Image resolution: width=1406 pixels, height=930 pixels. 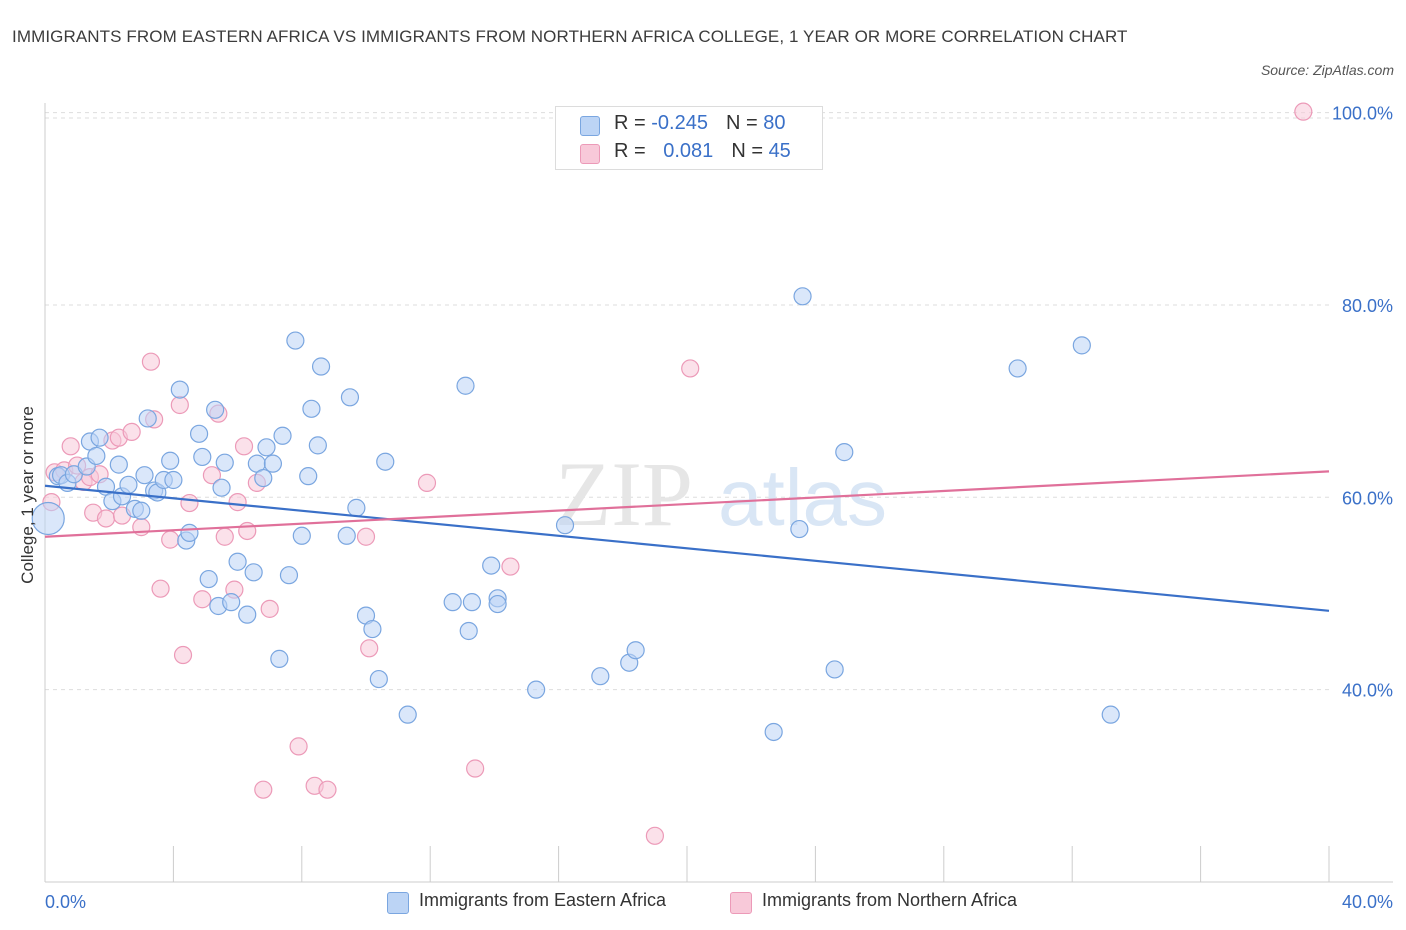 I want to click on trend-line-eastern, so click(x=687, y=548).